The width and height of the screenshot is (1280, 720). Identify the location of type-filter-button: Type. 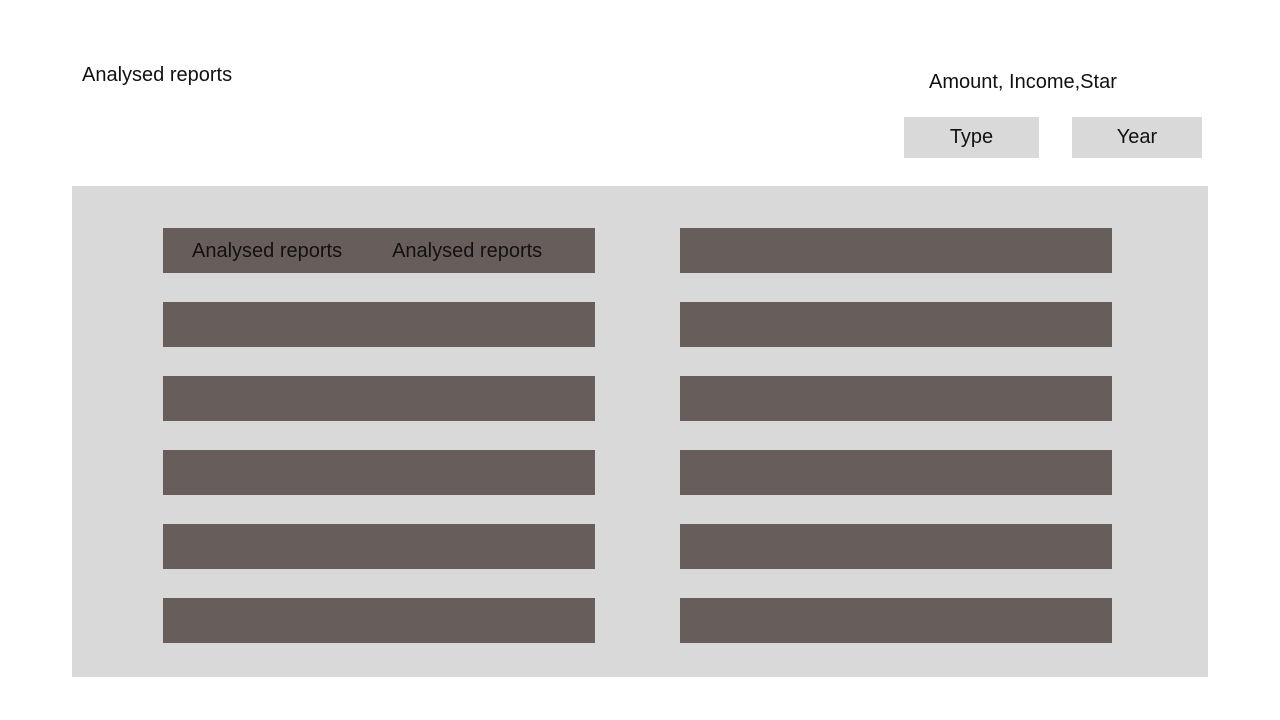
(971, 137).